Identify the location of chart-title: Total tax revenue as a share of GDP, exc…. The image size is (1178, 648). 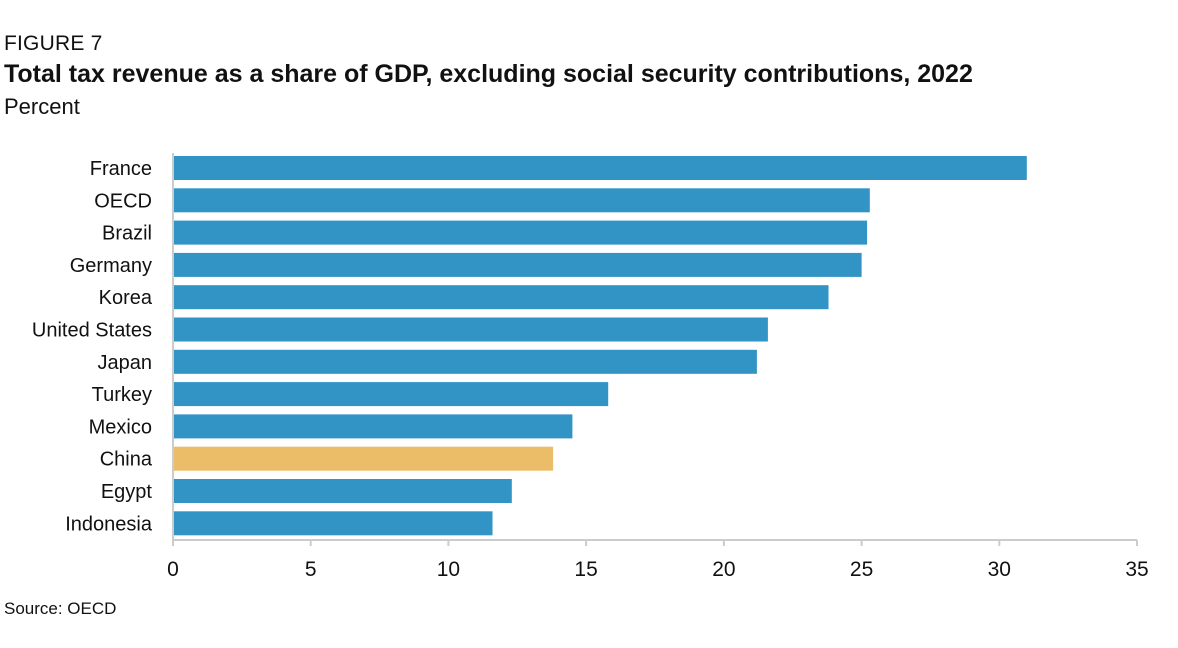
(488, 74).